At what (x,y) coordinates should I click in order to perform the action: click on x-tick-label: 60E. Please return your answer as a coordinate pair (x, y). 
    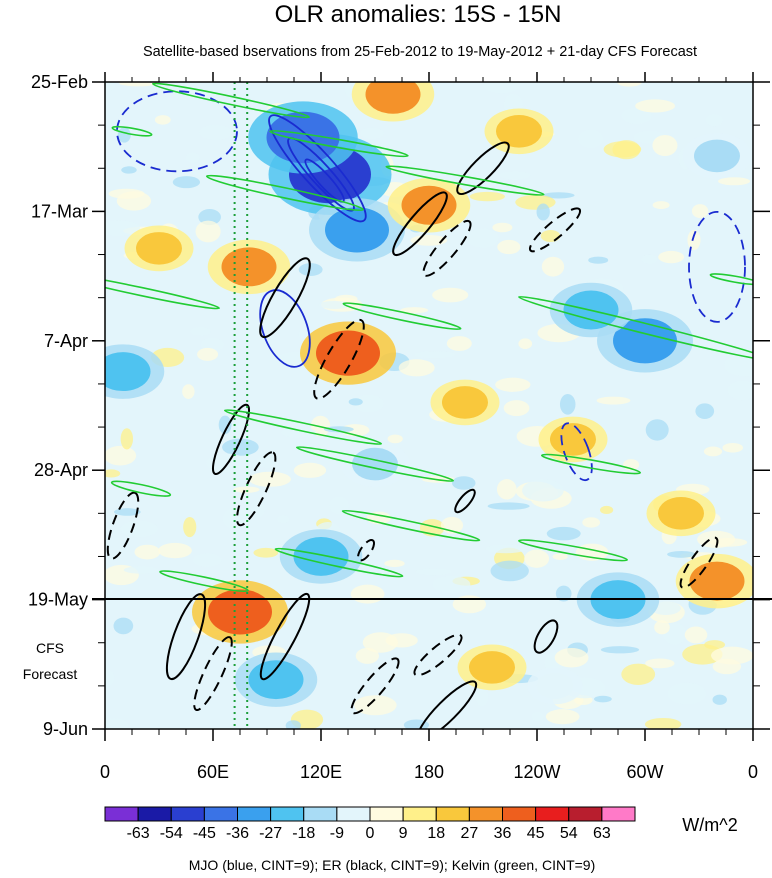
    Looking at the image, I should click on (213, 772).